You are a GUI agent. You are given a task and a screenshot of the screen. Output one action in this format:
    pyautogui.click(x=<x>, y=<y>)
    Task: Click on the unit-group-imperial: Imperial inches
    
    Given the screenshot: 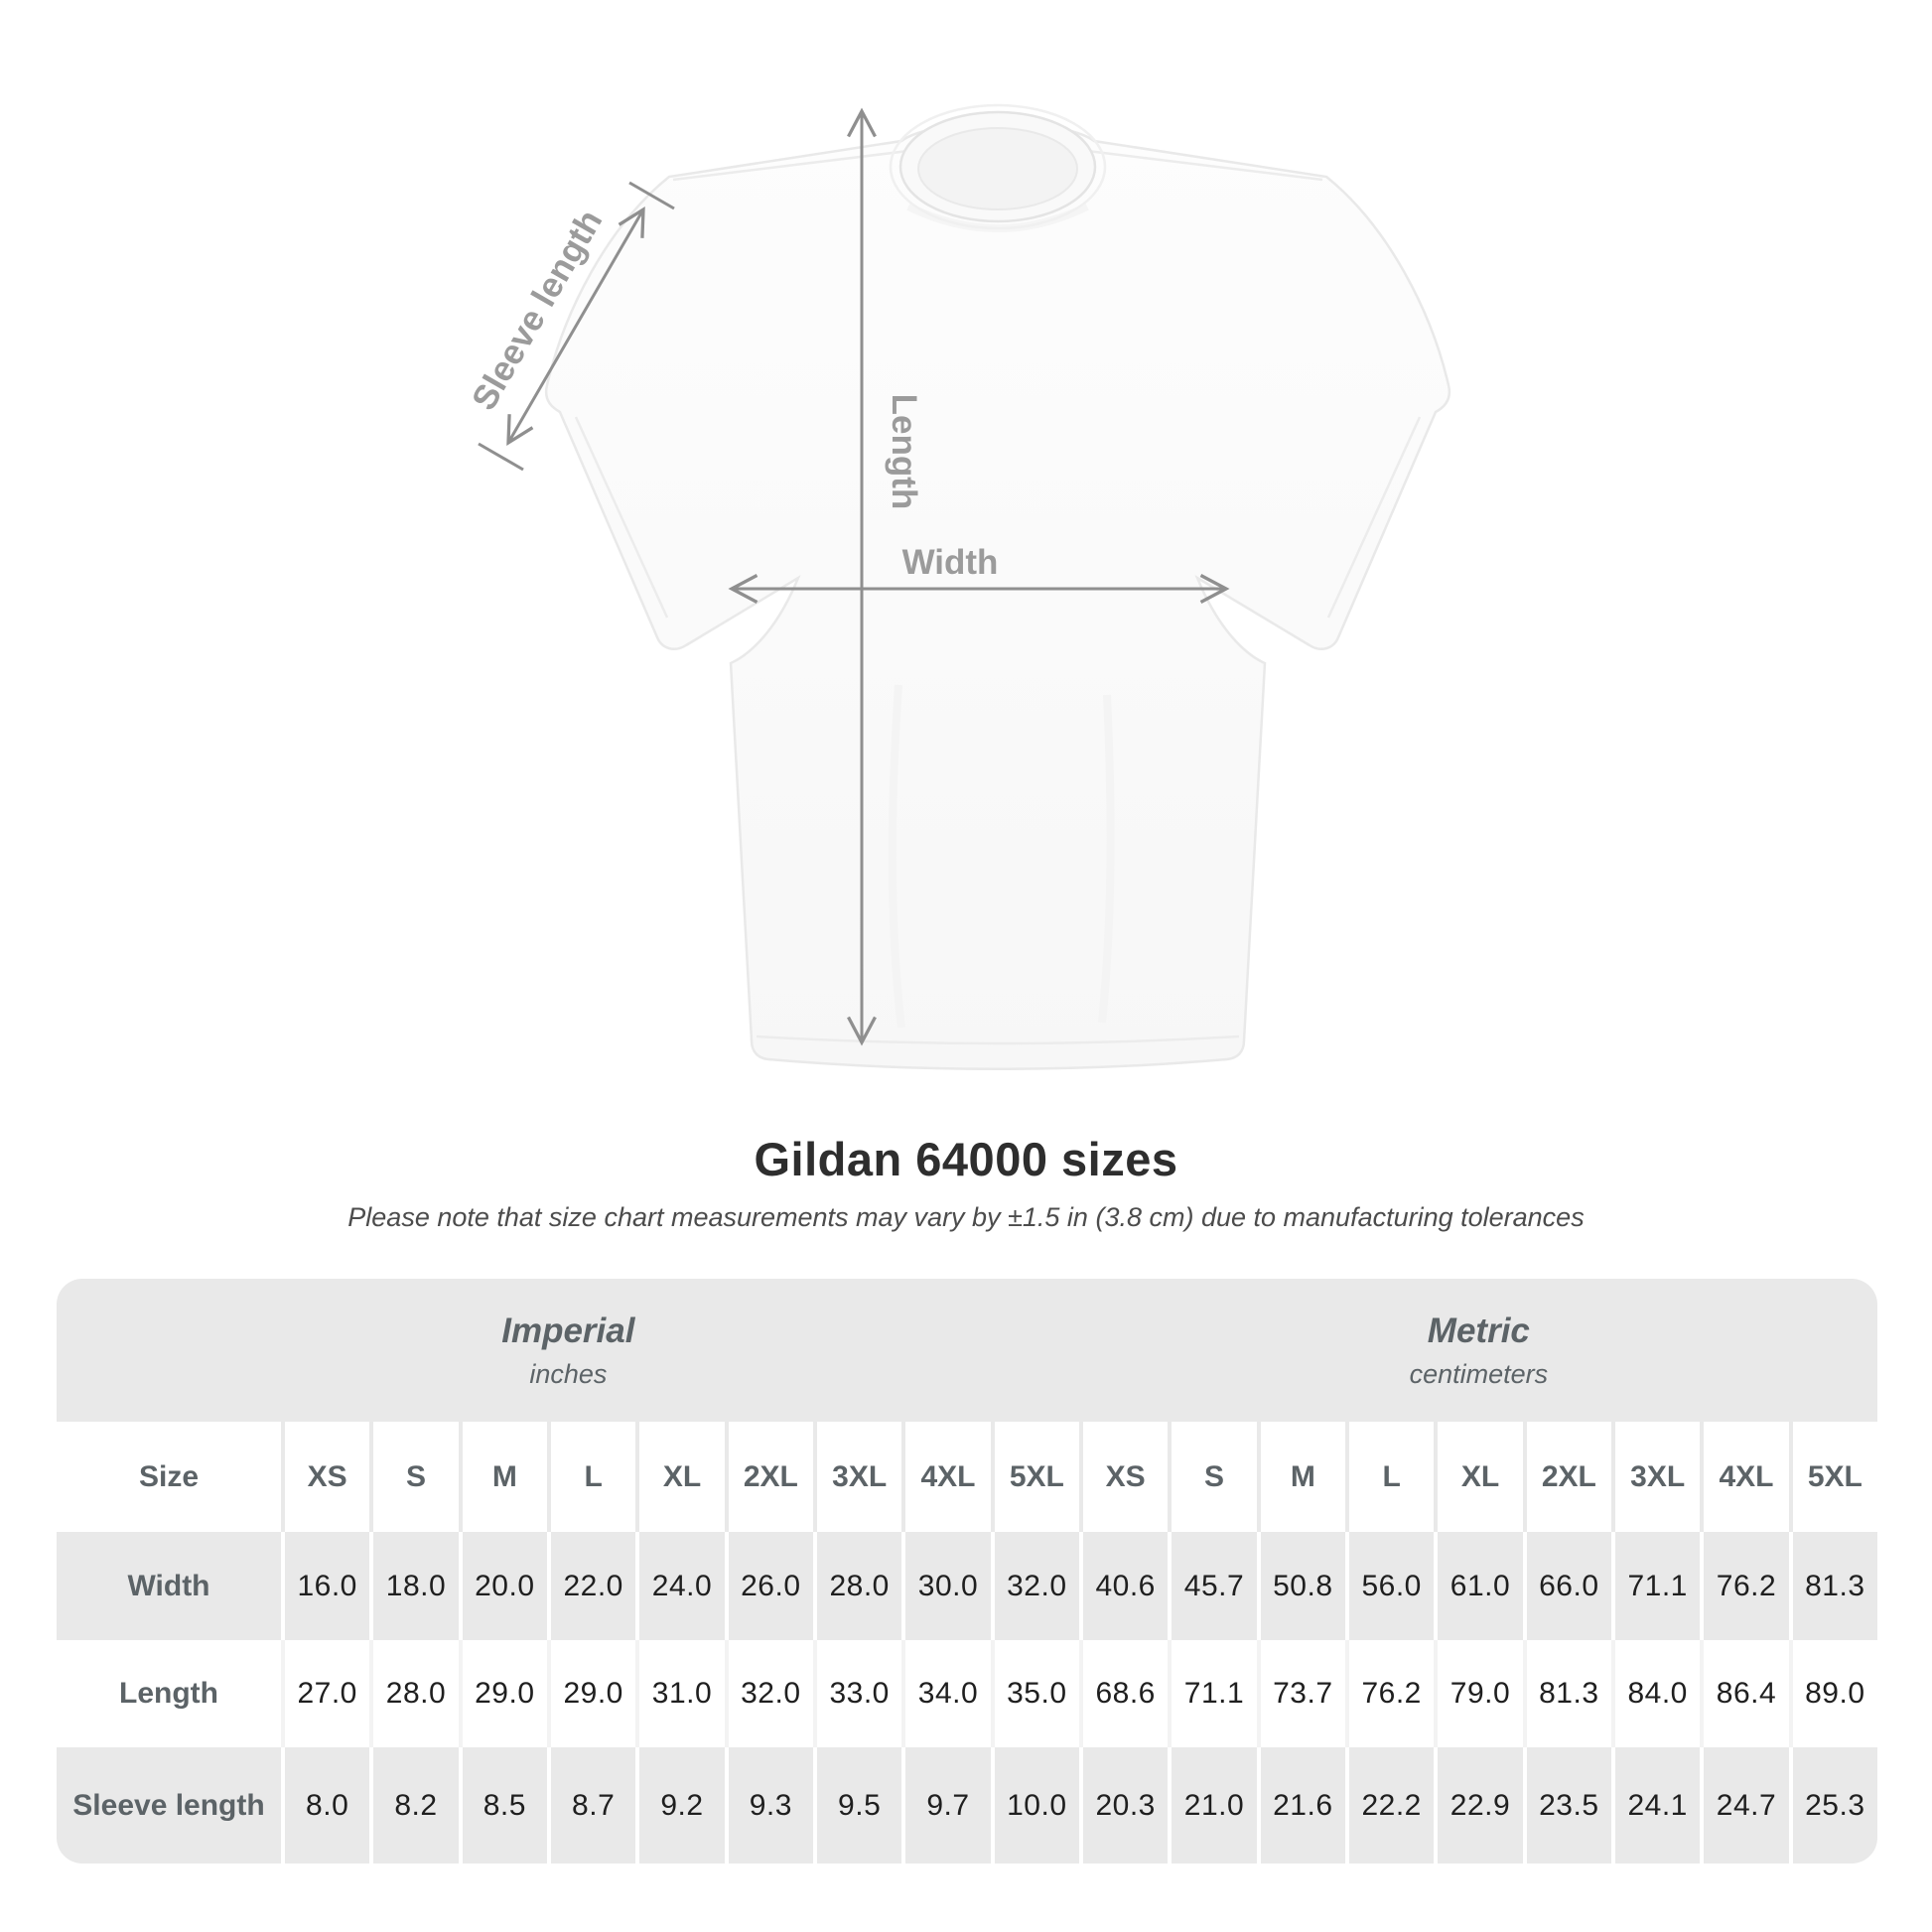 What is the action you would take?
    pyautogui.click(x=569, y=1350)
    